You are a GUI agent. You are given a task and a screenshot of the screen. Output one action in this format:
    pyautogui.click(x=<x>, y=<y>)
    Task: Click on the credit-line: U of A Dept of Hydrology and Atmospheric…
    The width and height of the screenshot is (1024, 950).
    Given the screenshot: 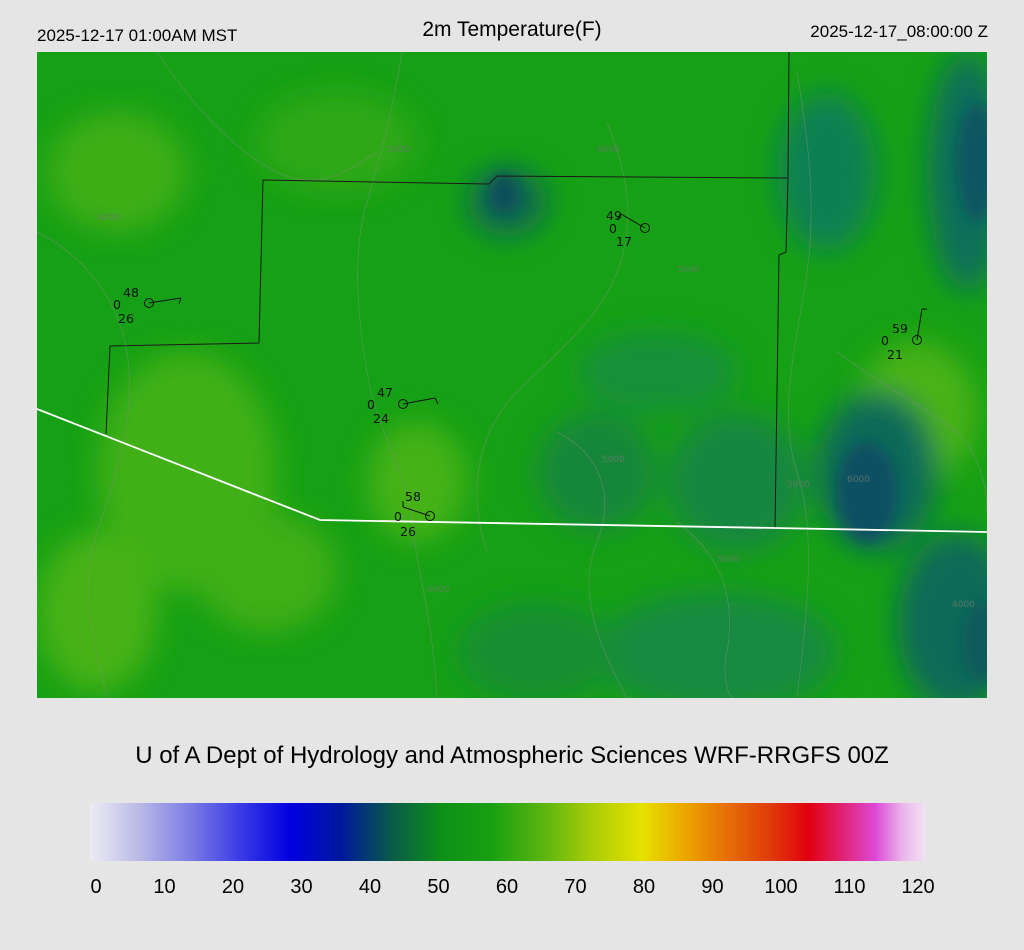 What is the action you would take?
    pyautogui.click(x=512, y=755)
    